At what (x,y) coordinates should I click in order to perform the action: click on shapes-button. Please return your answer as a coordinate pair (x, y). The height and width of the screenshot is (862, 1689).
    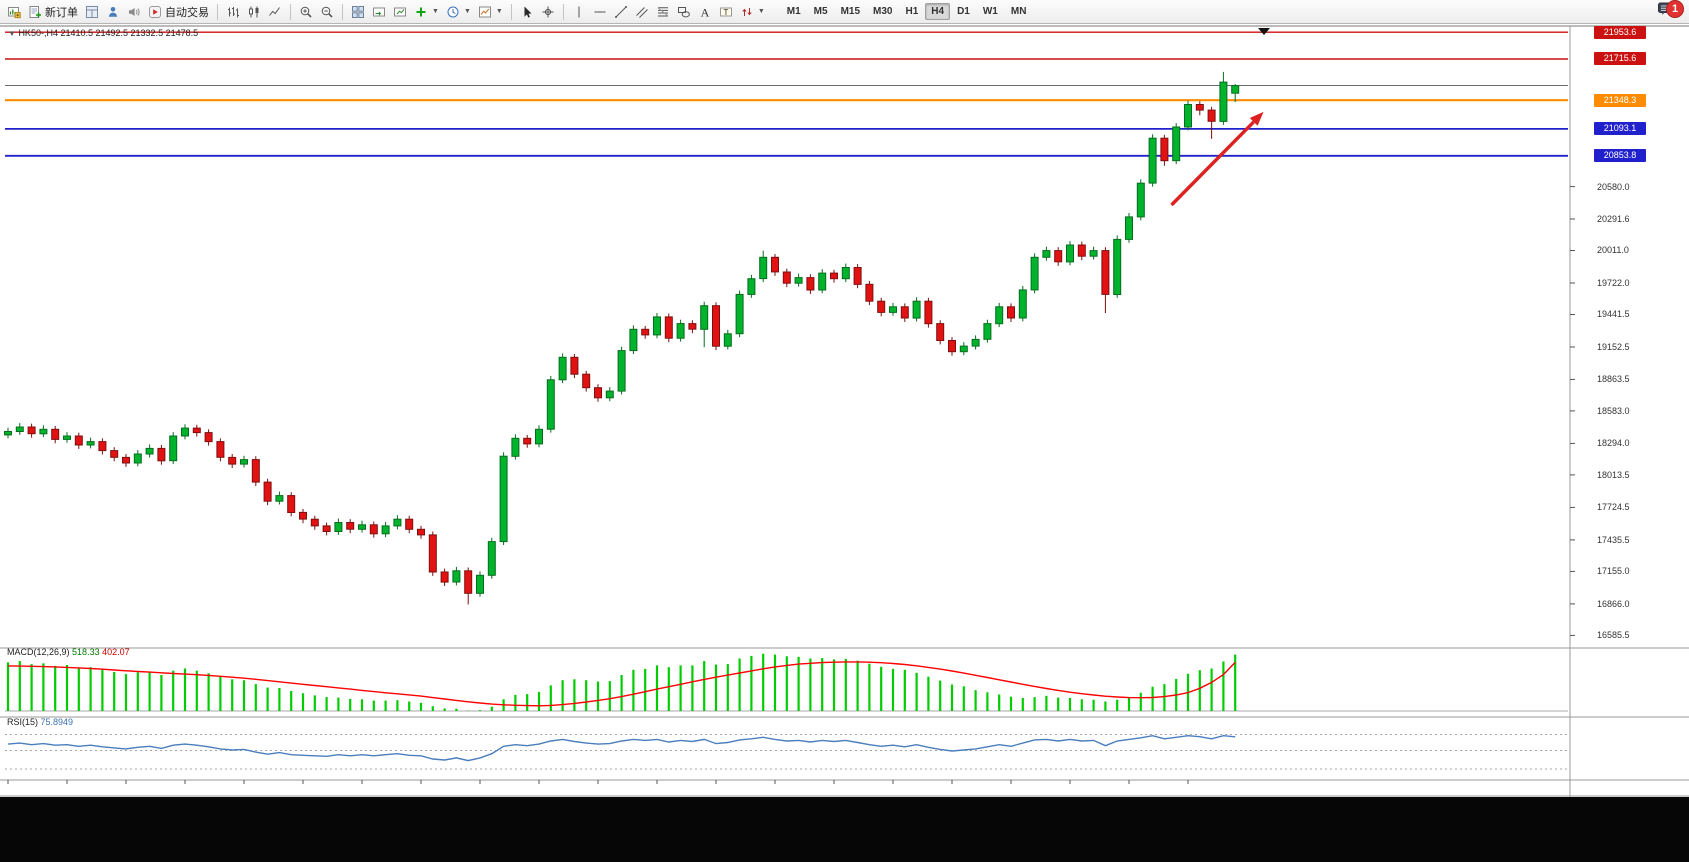
    Looking at the image, I should click on (684, 11).